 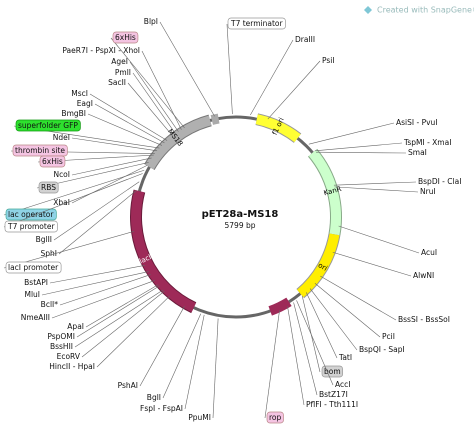 I want to click on site-label: PflFI - Tth111I, so click(x=322, y=357).